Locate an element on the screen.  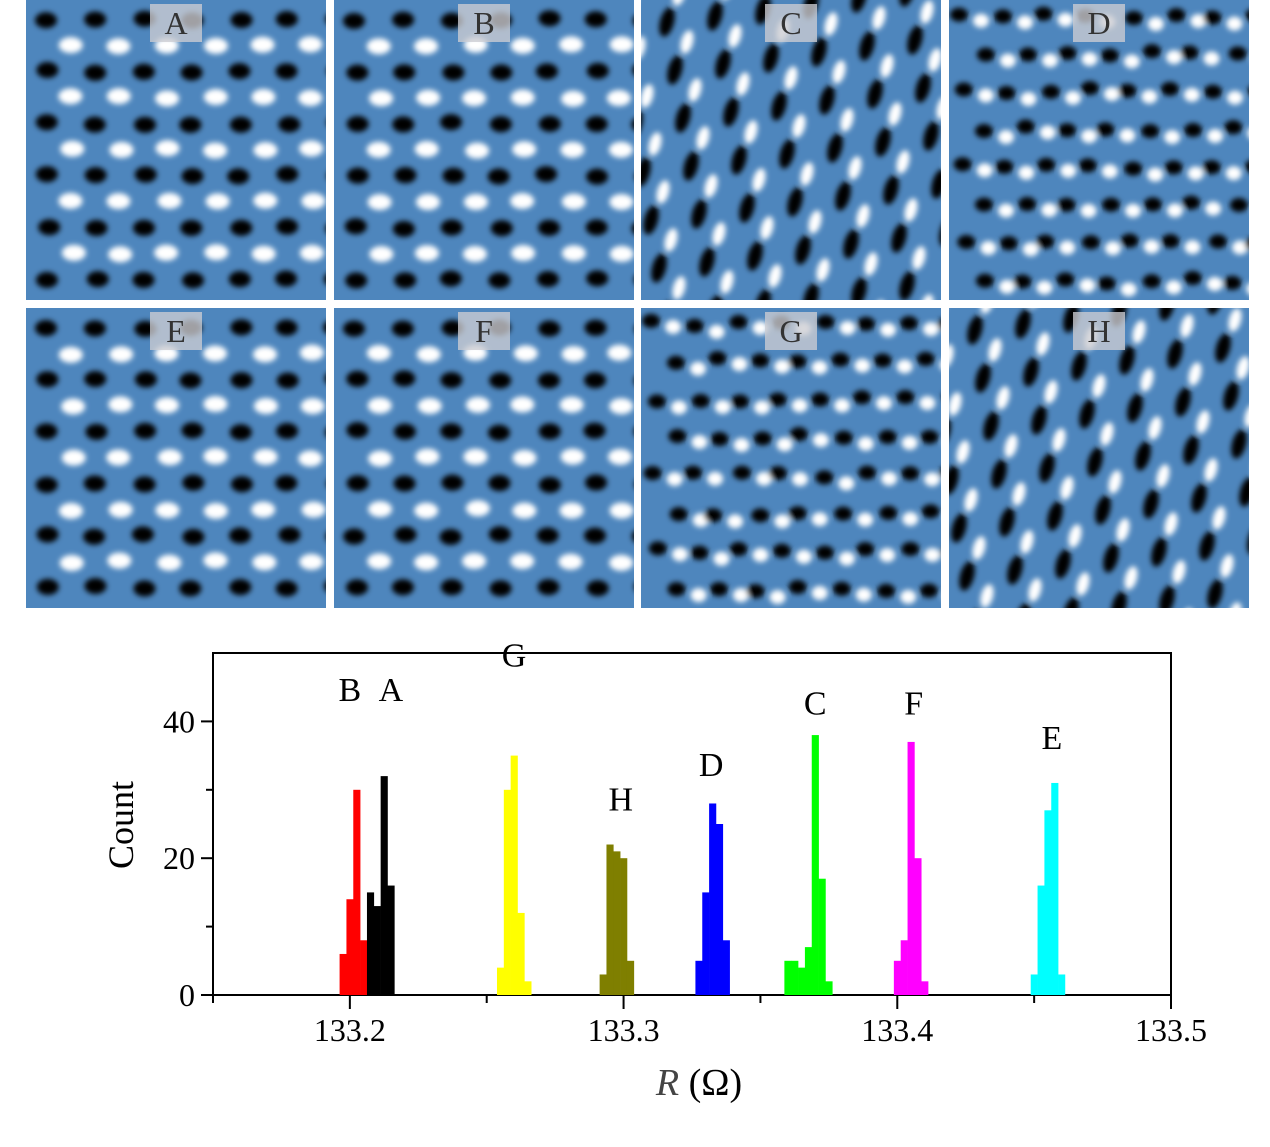
panel-label-d: D is located at coordinates (1099, 23).